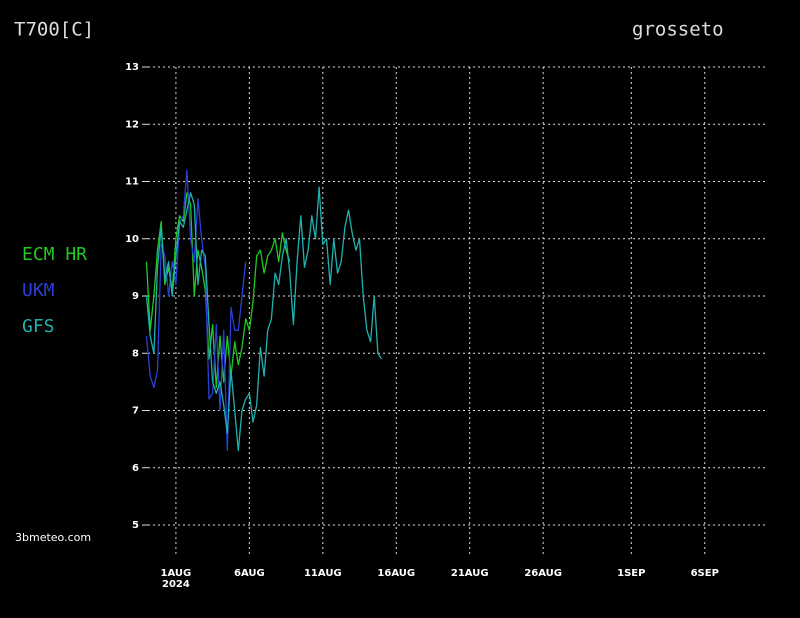 The image size is (800, 618). Describe the element at coordinates (705, 573) in the screenshot. I see `x-tick-label: 6SEP` at that location.